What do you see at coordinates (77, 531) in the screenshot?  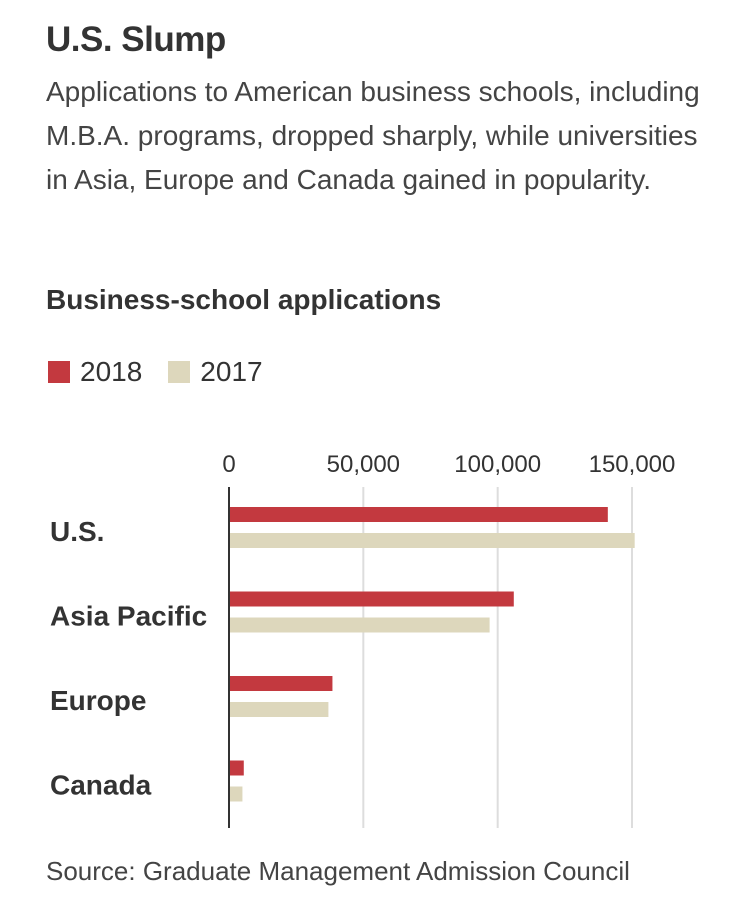 I see `category-label: U.S.` at bounding box center [77, 531].